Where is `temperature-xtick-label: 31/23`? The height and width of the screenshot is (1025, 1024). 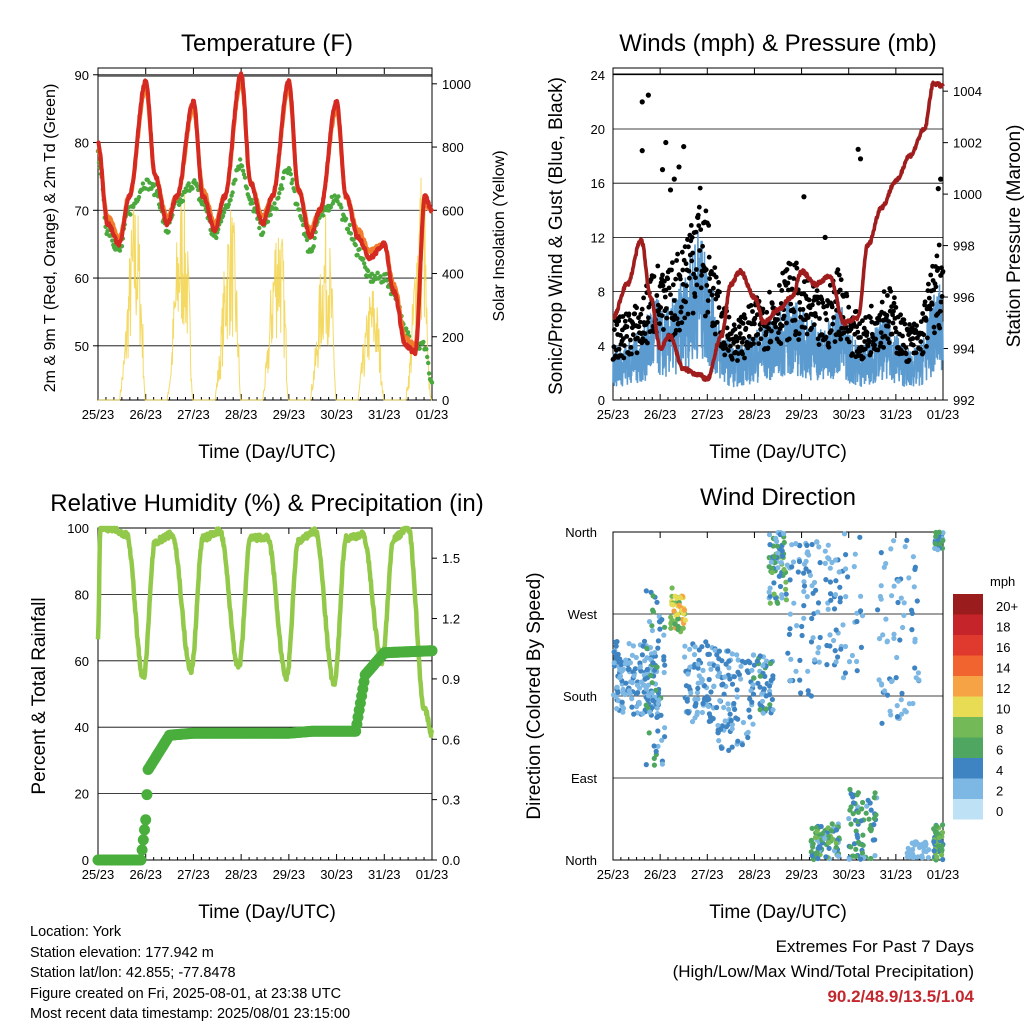 temperature-xtick-label: 31/23 is located at coordinates (384, 414).